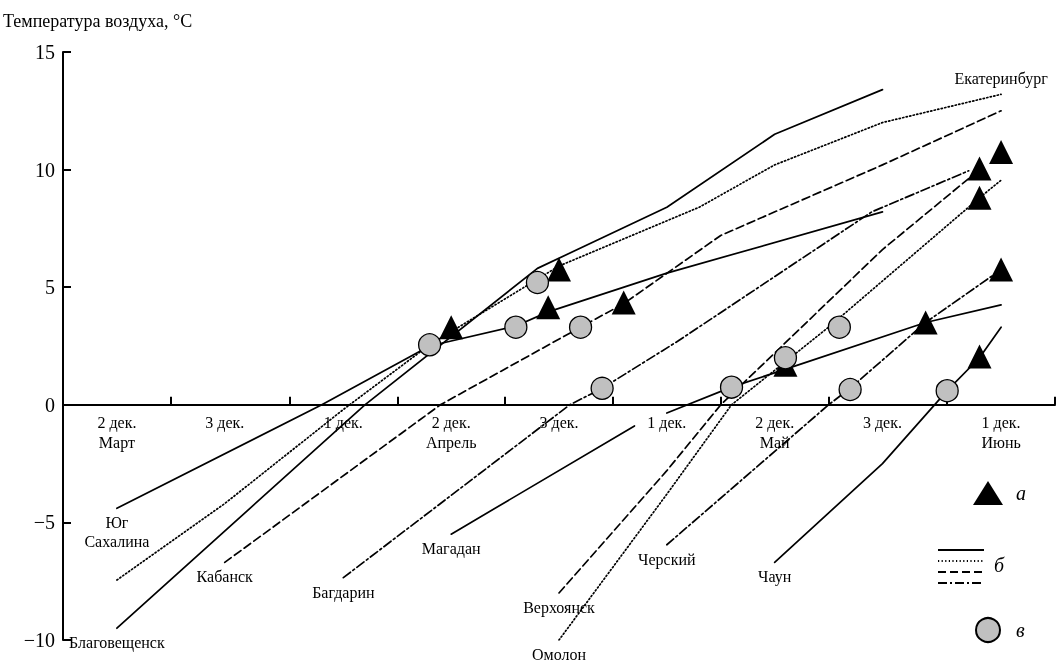  Describe the element at coordinates (117, 643) in the screenshot. I see `annotation: Благовещенск` at that location.